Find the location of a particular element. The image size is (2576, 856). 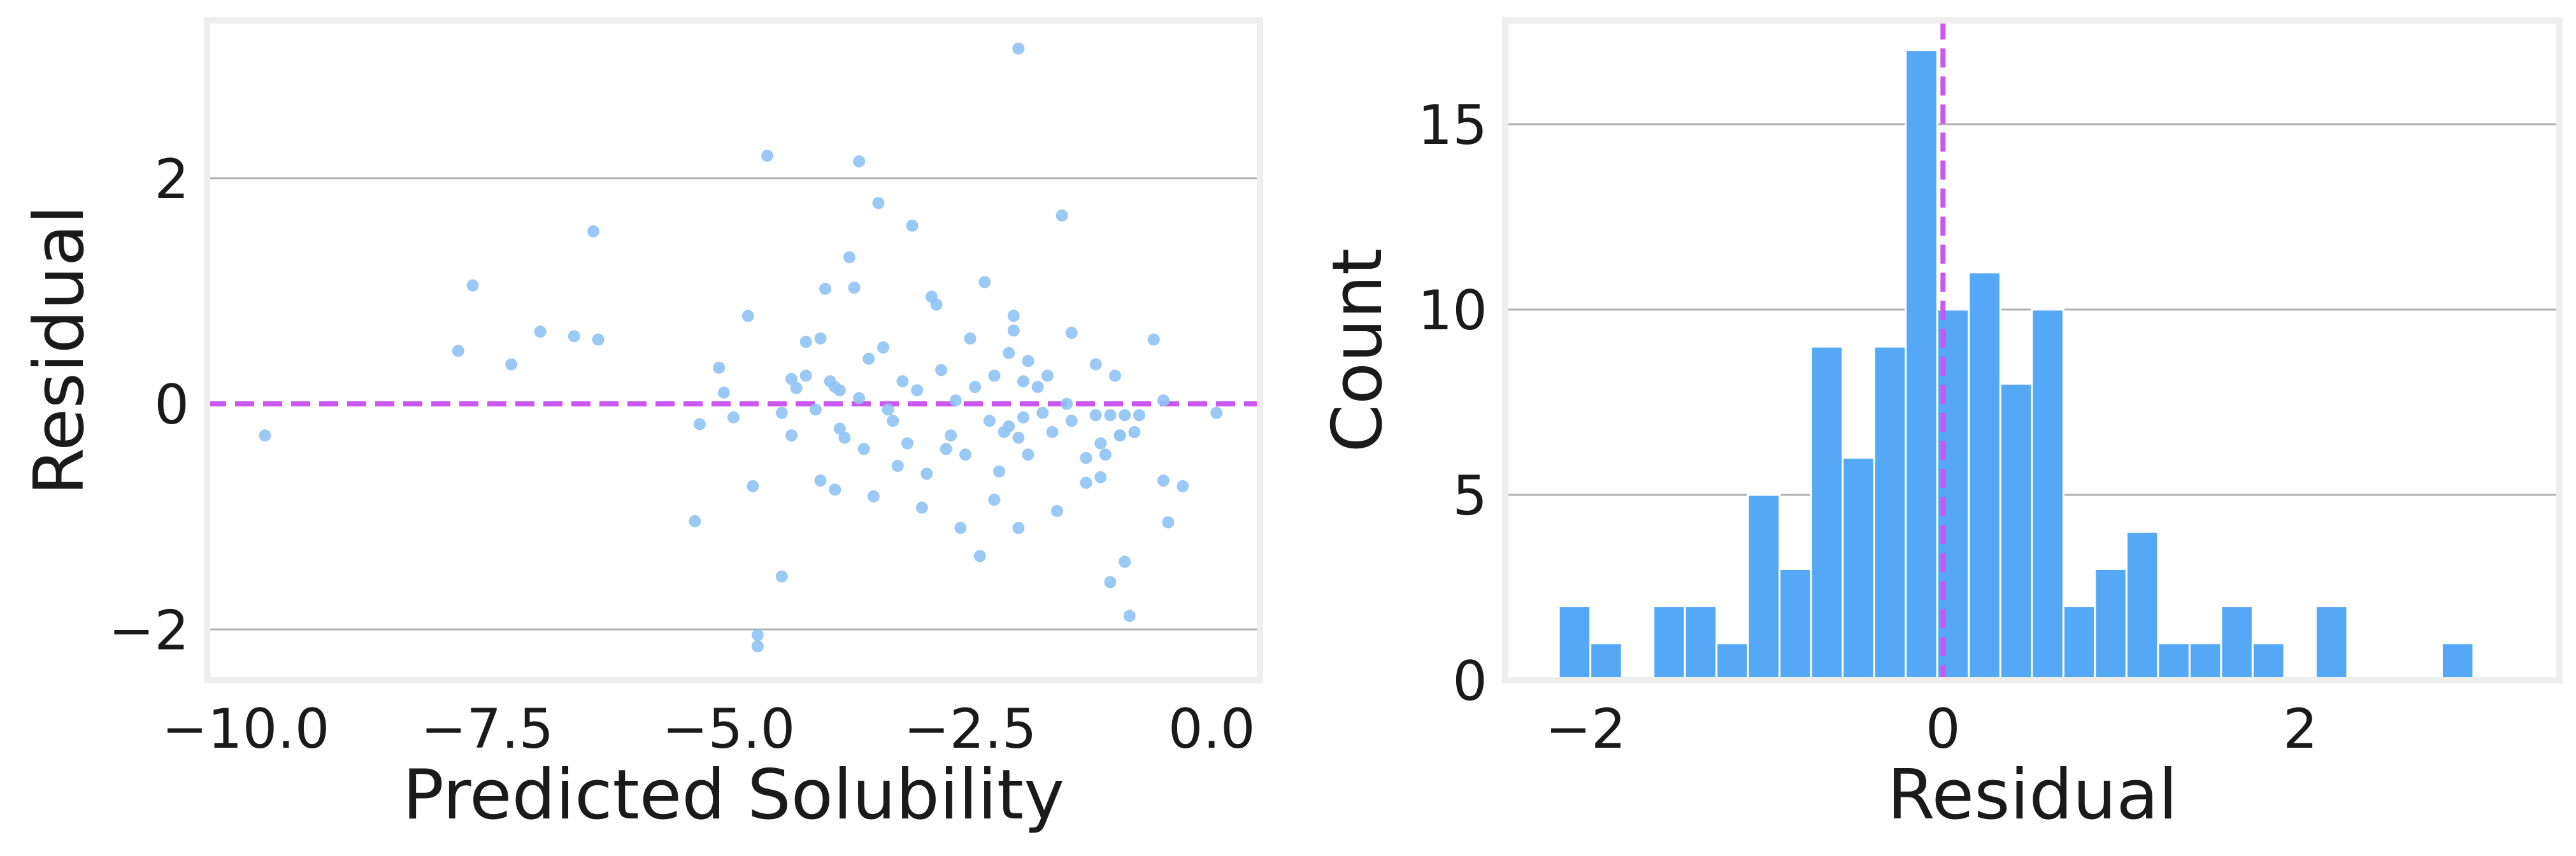

histogram-x-tick-label: 0 is located at coordinates (1944, 729).